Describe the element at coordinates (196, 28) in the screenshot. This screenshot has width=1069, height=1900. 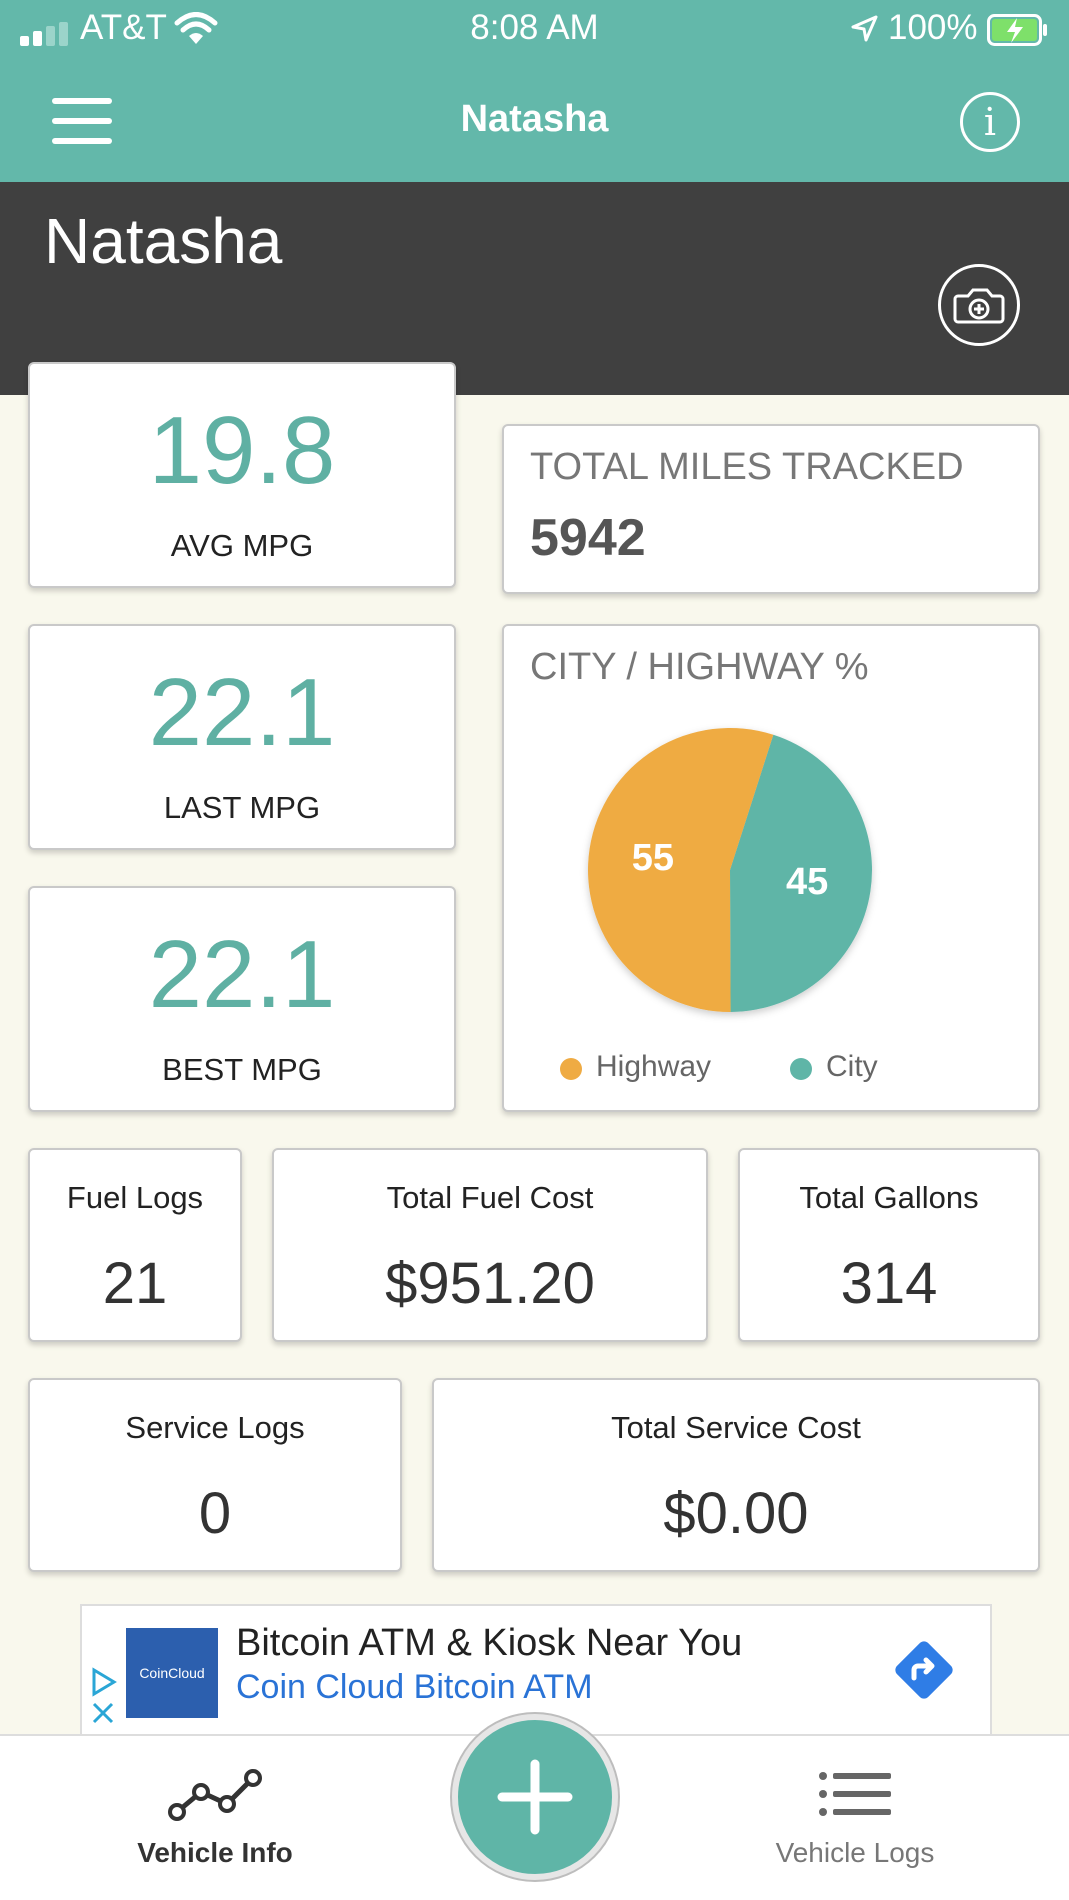
I see `wifi-icon` at that location.